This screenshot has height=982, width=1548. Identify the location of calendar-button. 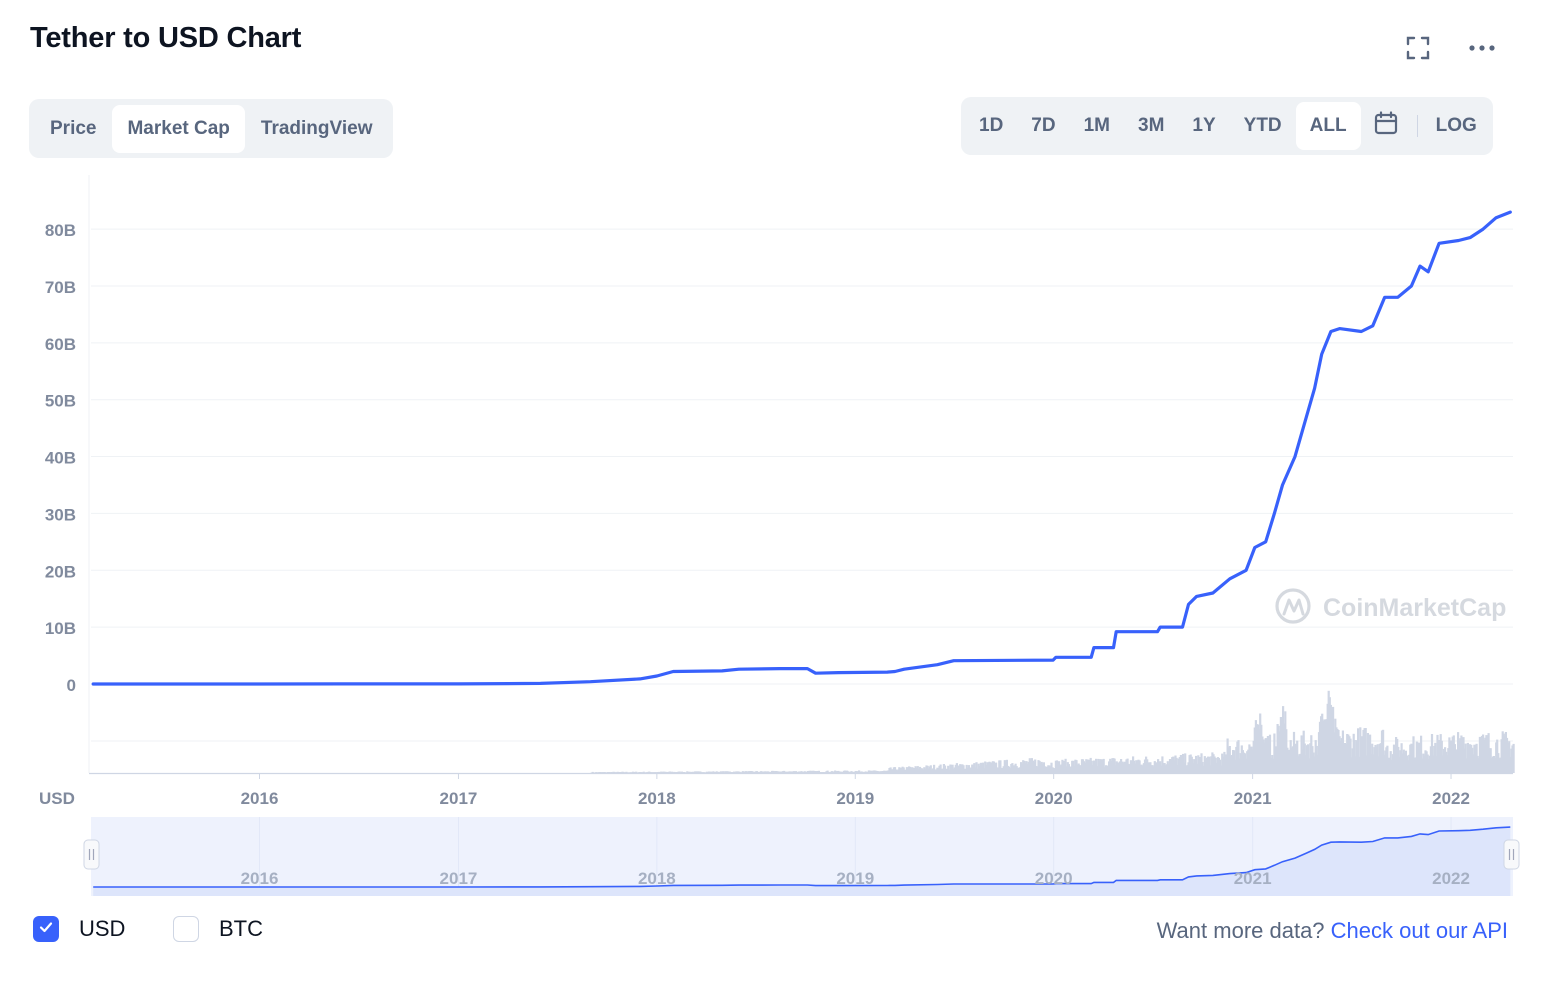
(1386, 126).